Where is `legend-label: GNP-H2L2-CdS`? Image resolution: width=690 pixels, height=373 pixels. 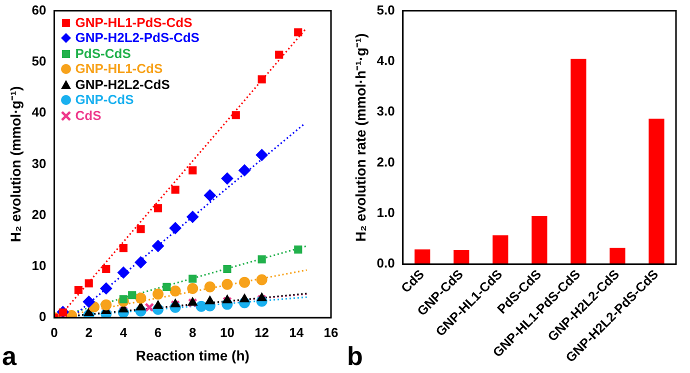
legend-label: GNP-H2L2-CdS is located at coordinates (122, 84).